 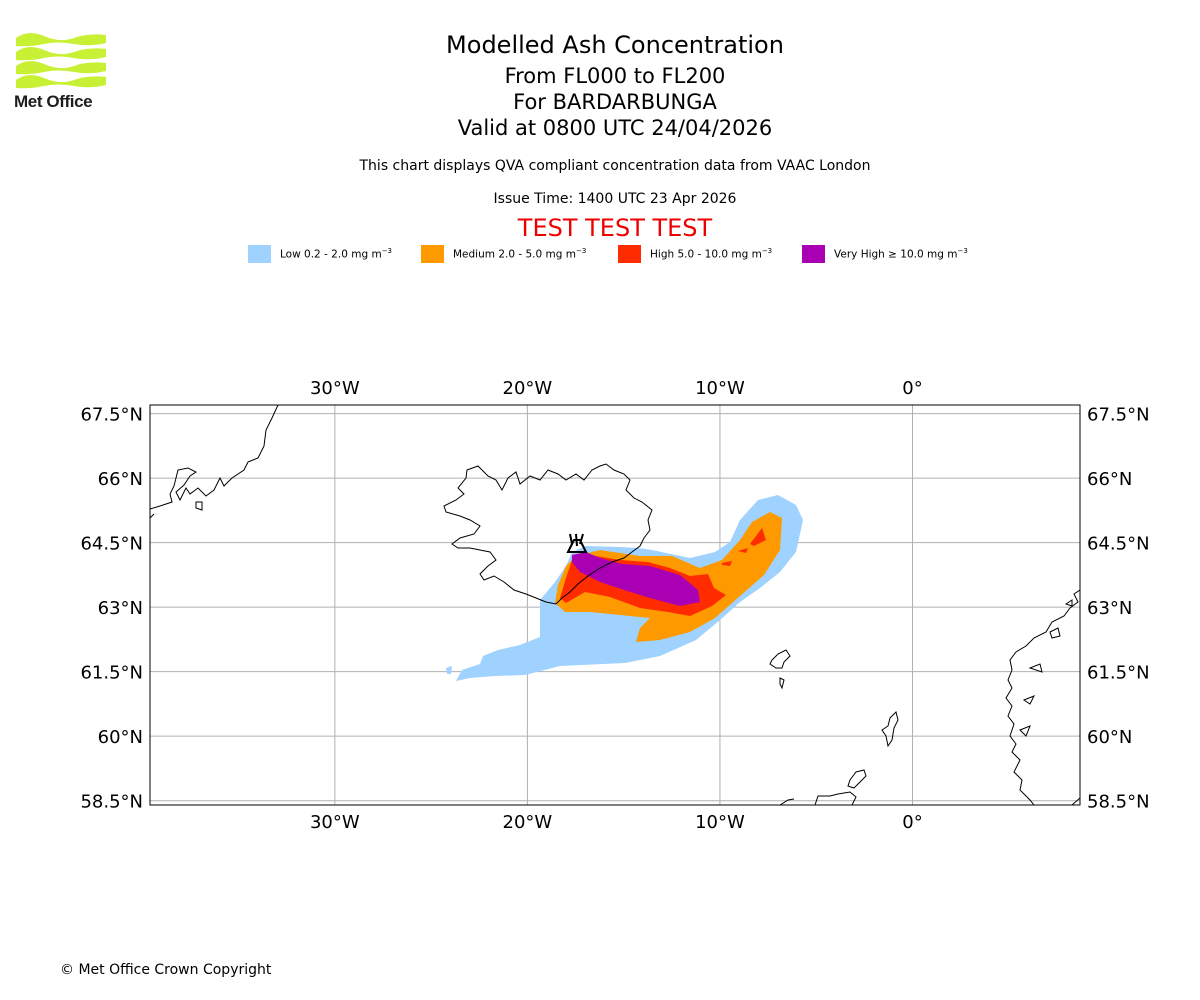 What do you see at coordinates (962, 251) in the screenshot?
I see `legend-exp-very-high: −3` at bounding box center [962, 251].